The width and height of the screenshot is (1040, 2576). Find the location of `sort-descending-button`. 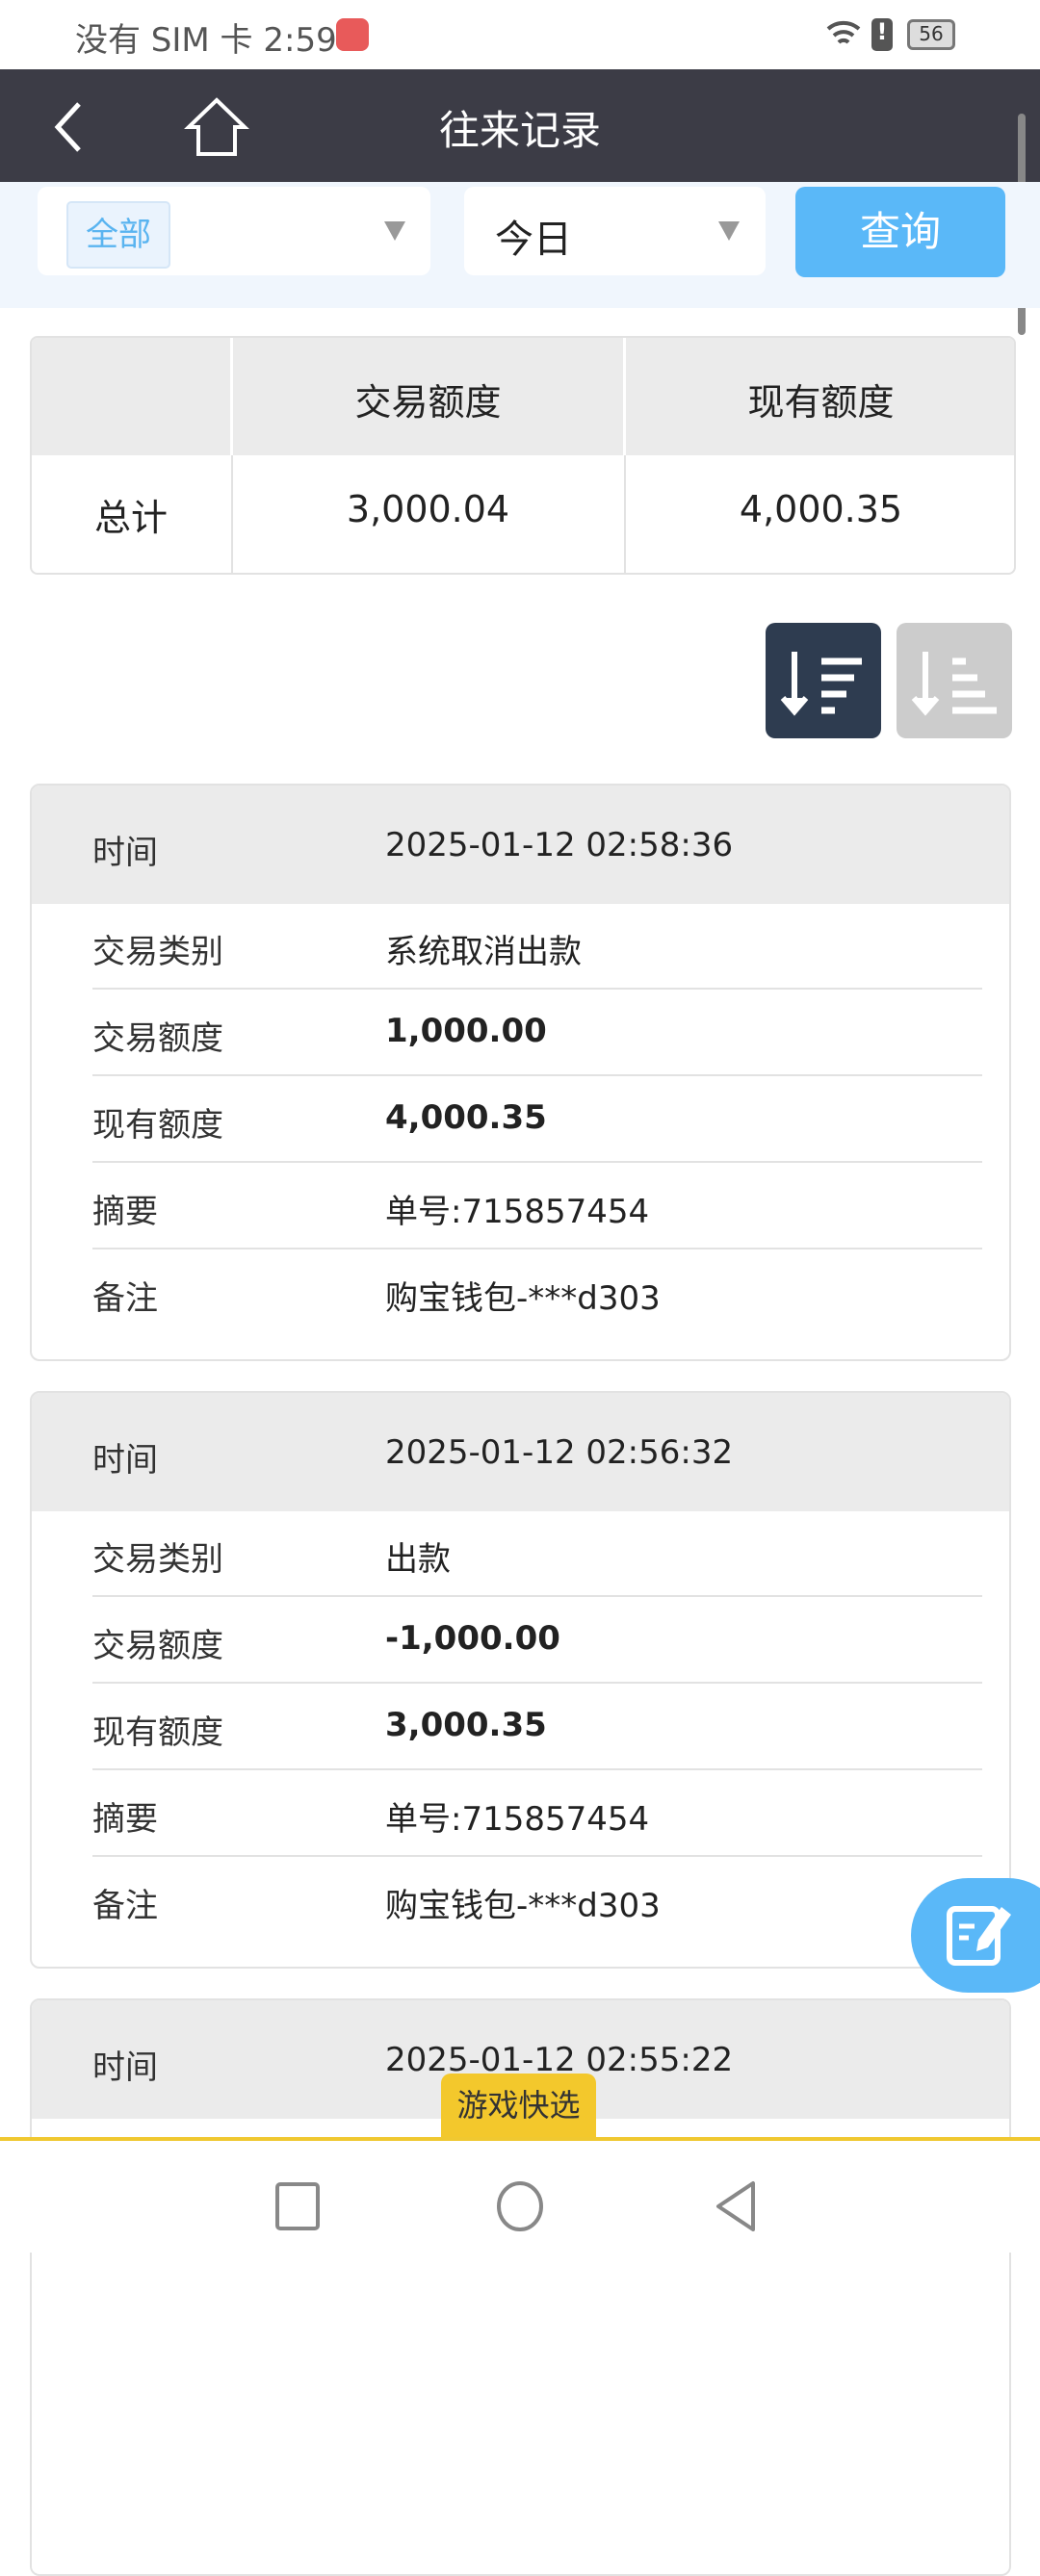

sort-descending-button is located at coordinates (823, 680).